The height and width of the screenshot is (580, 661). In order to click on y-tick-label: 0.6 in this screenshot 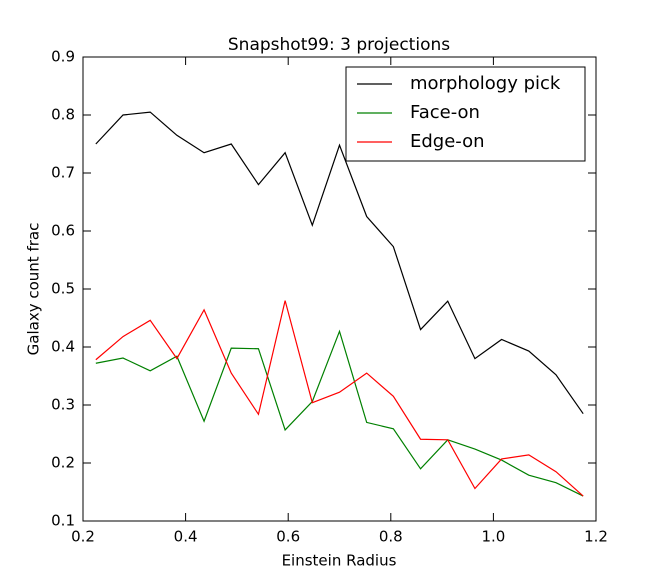, I will do `click(63, 231)`.